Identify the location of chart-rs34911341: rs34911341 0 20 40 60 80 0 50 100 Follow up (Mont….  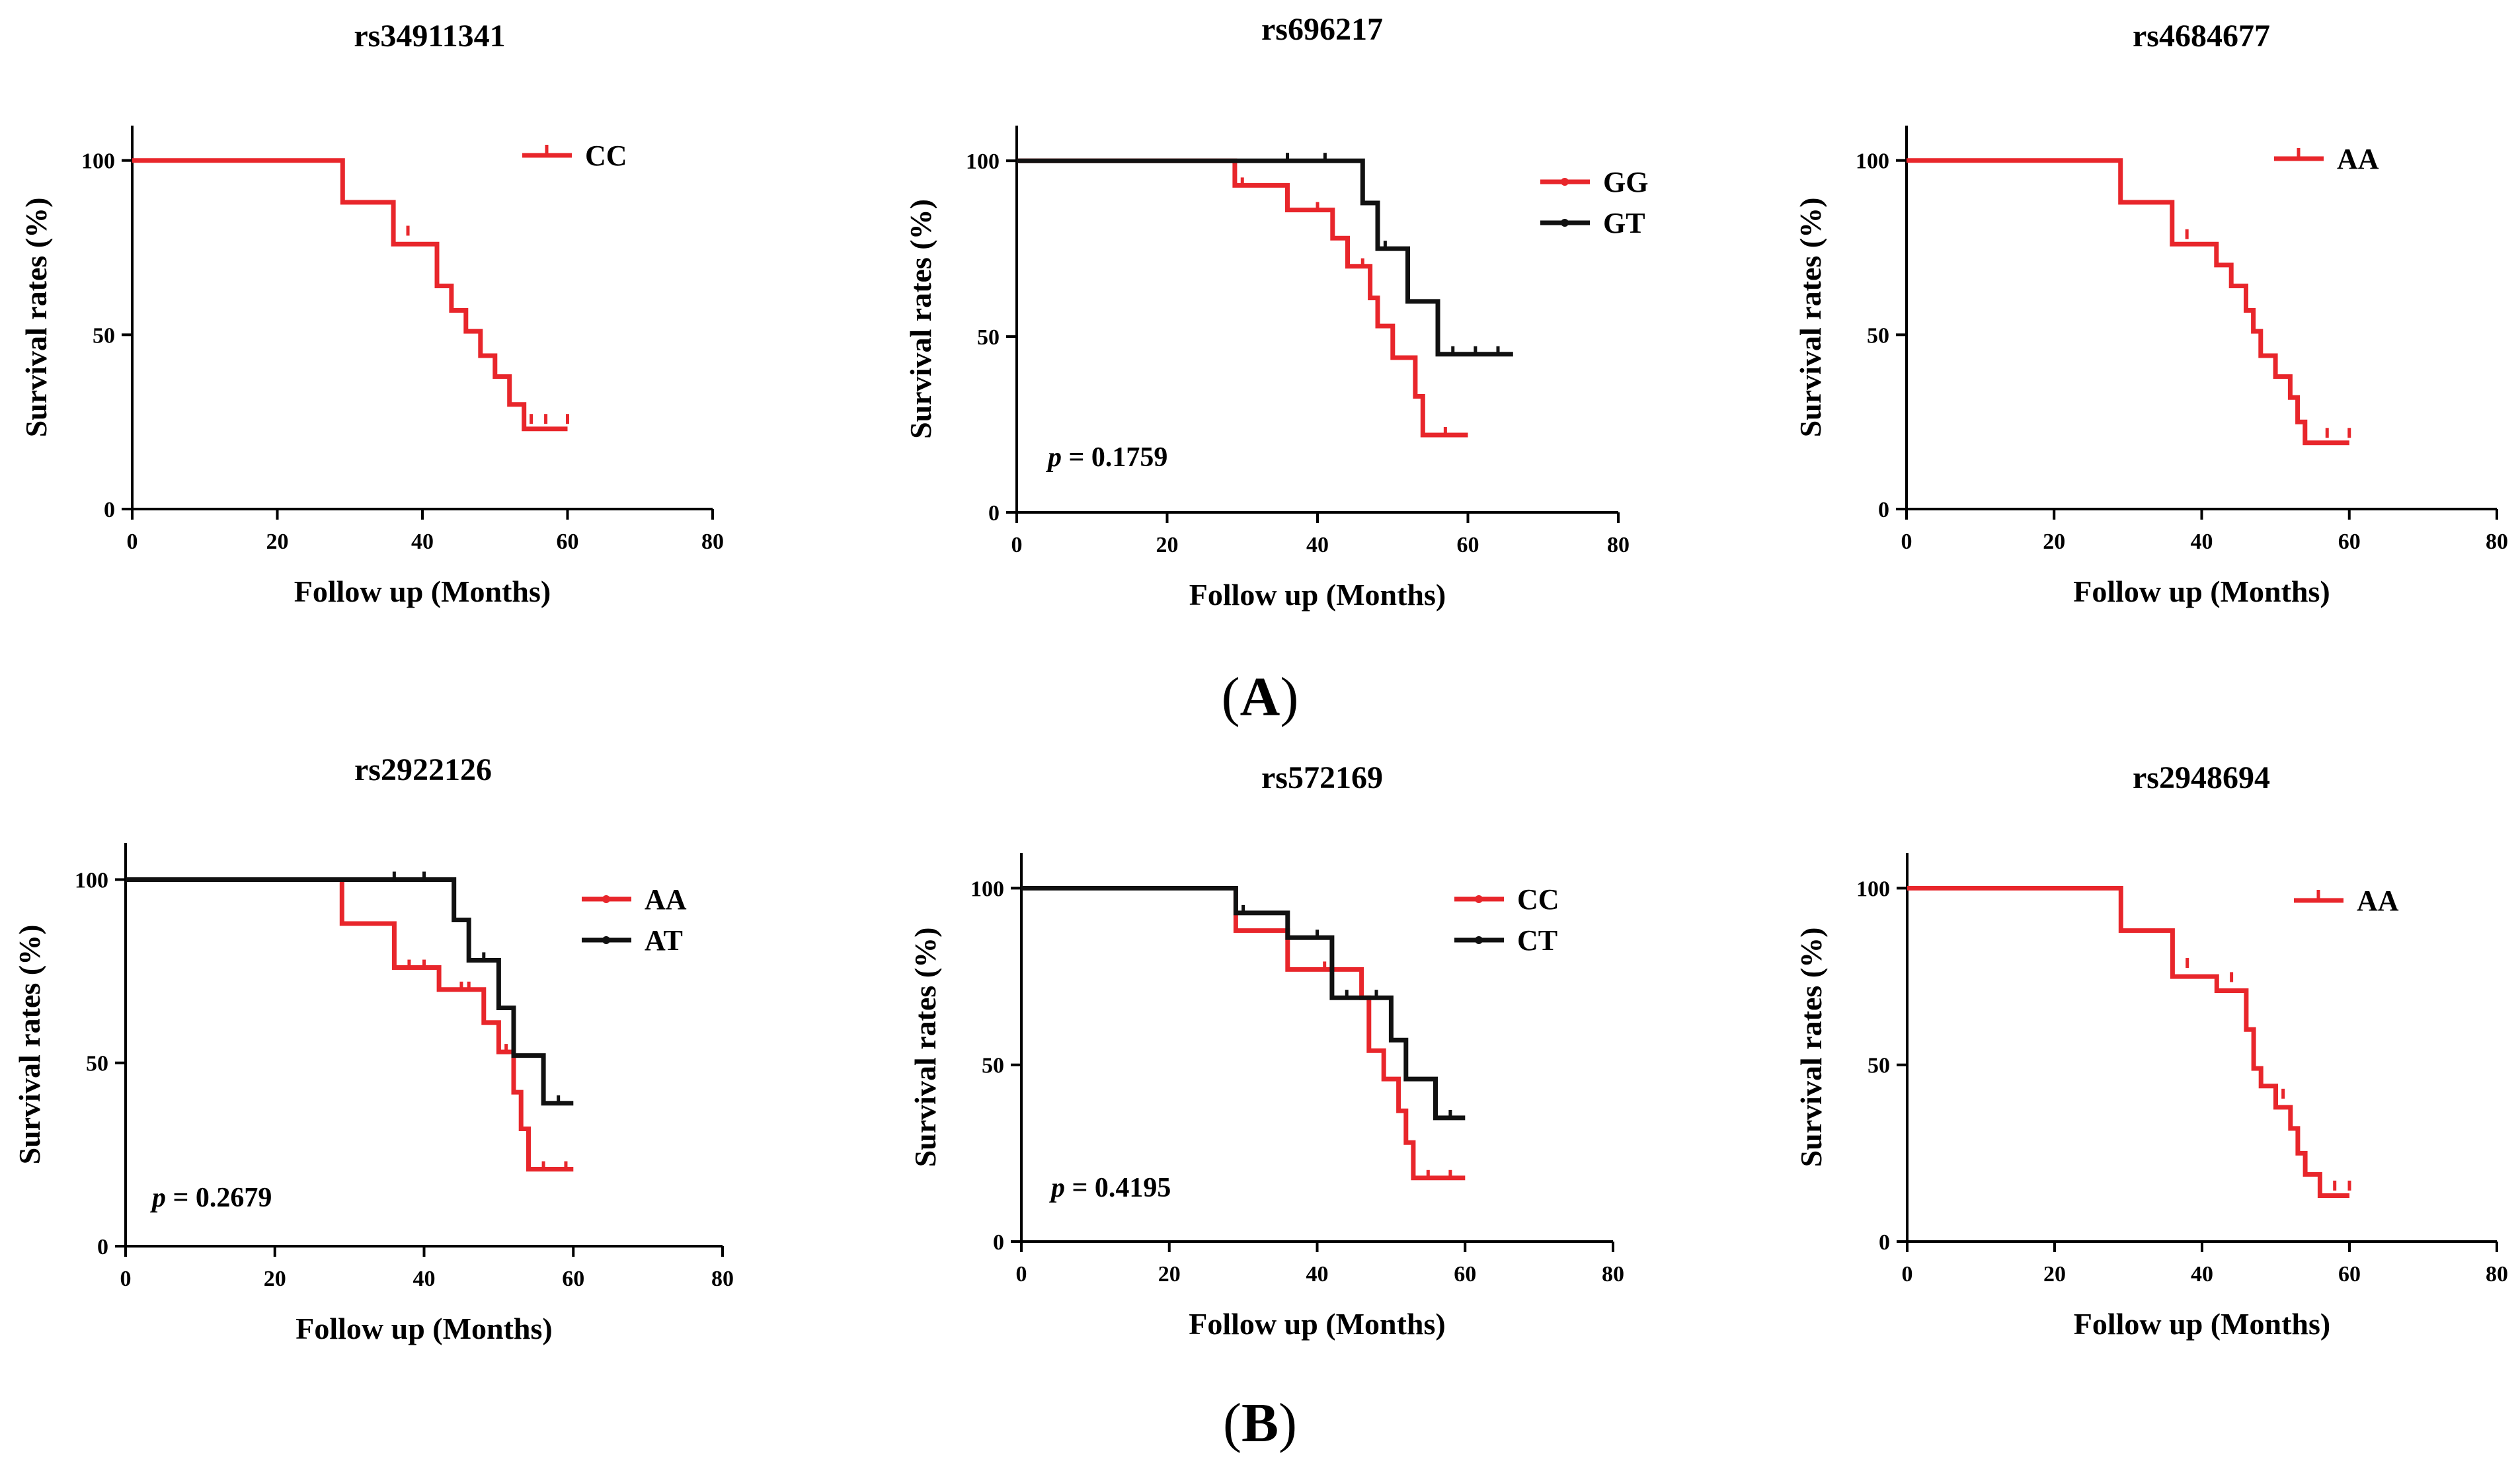
(371, 313).